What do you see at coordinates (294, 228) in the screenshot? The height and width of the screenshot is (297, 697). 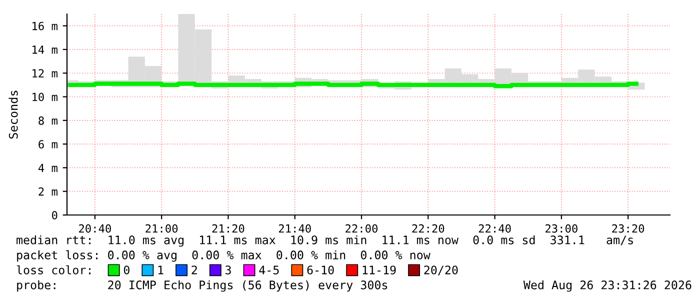 I see `x-tick-label: 21:40` at bounding box center [294, 228].